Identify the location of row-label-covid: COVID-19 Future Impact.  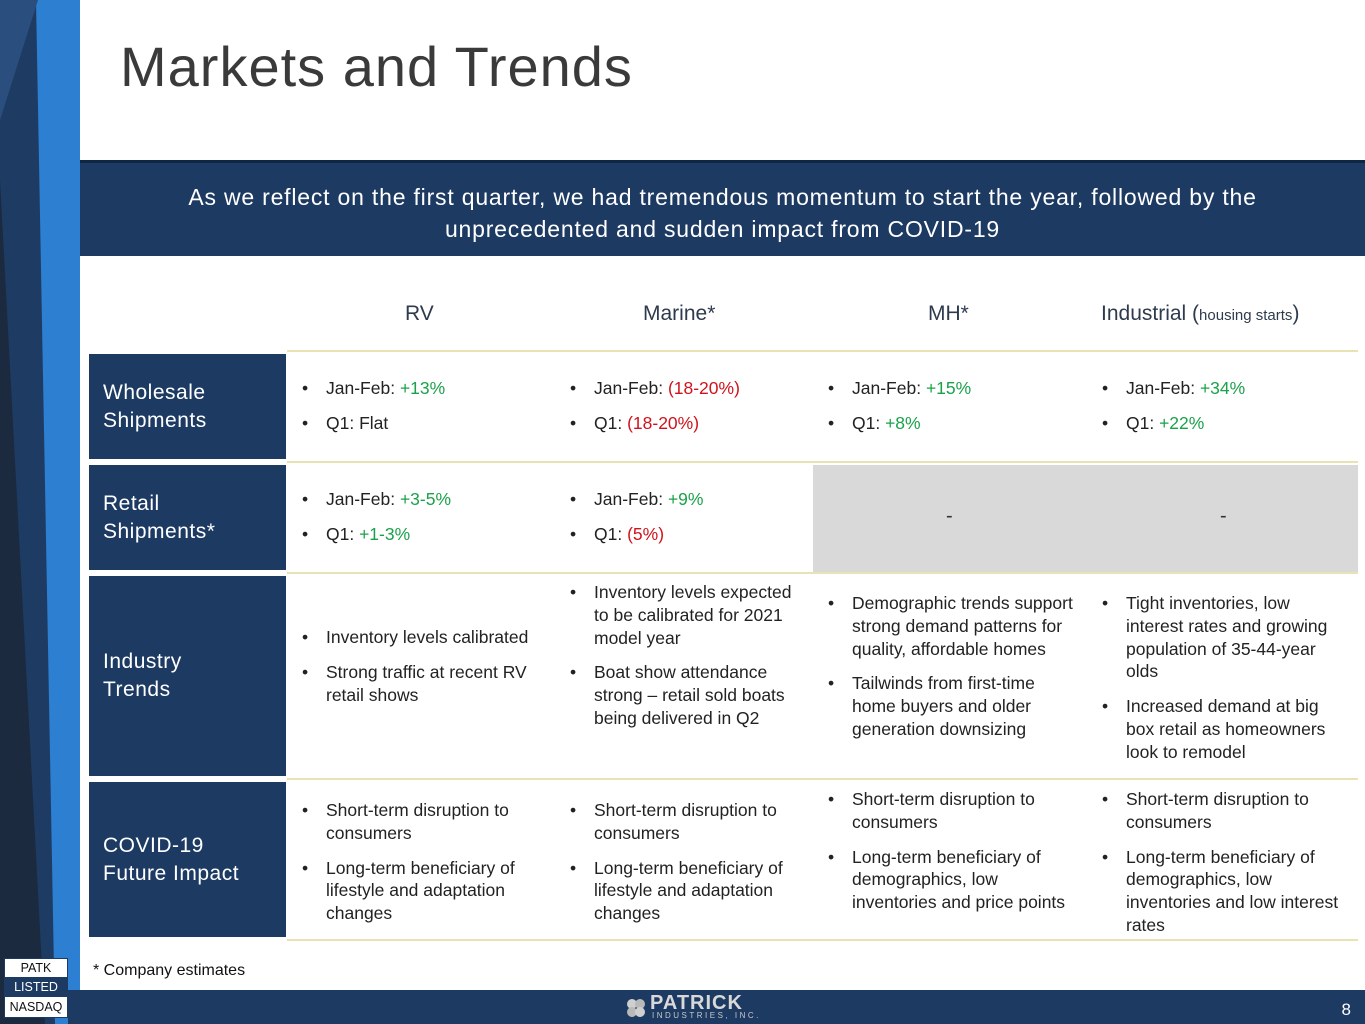
(187, 859).